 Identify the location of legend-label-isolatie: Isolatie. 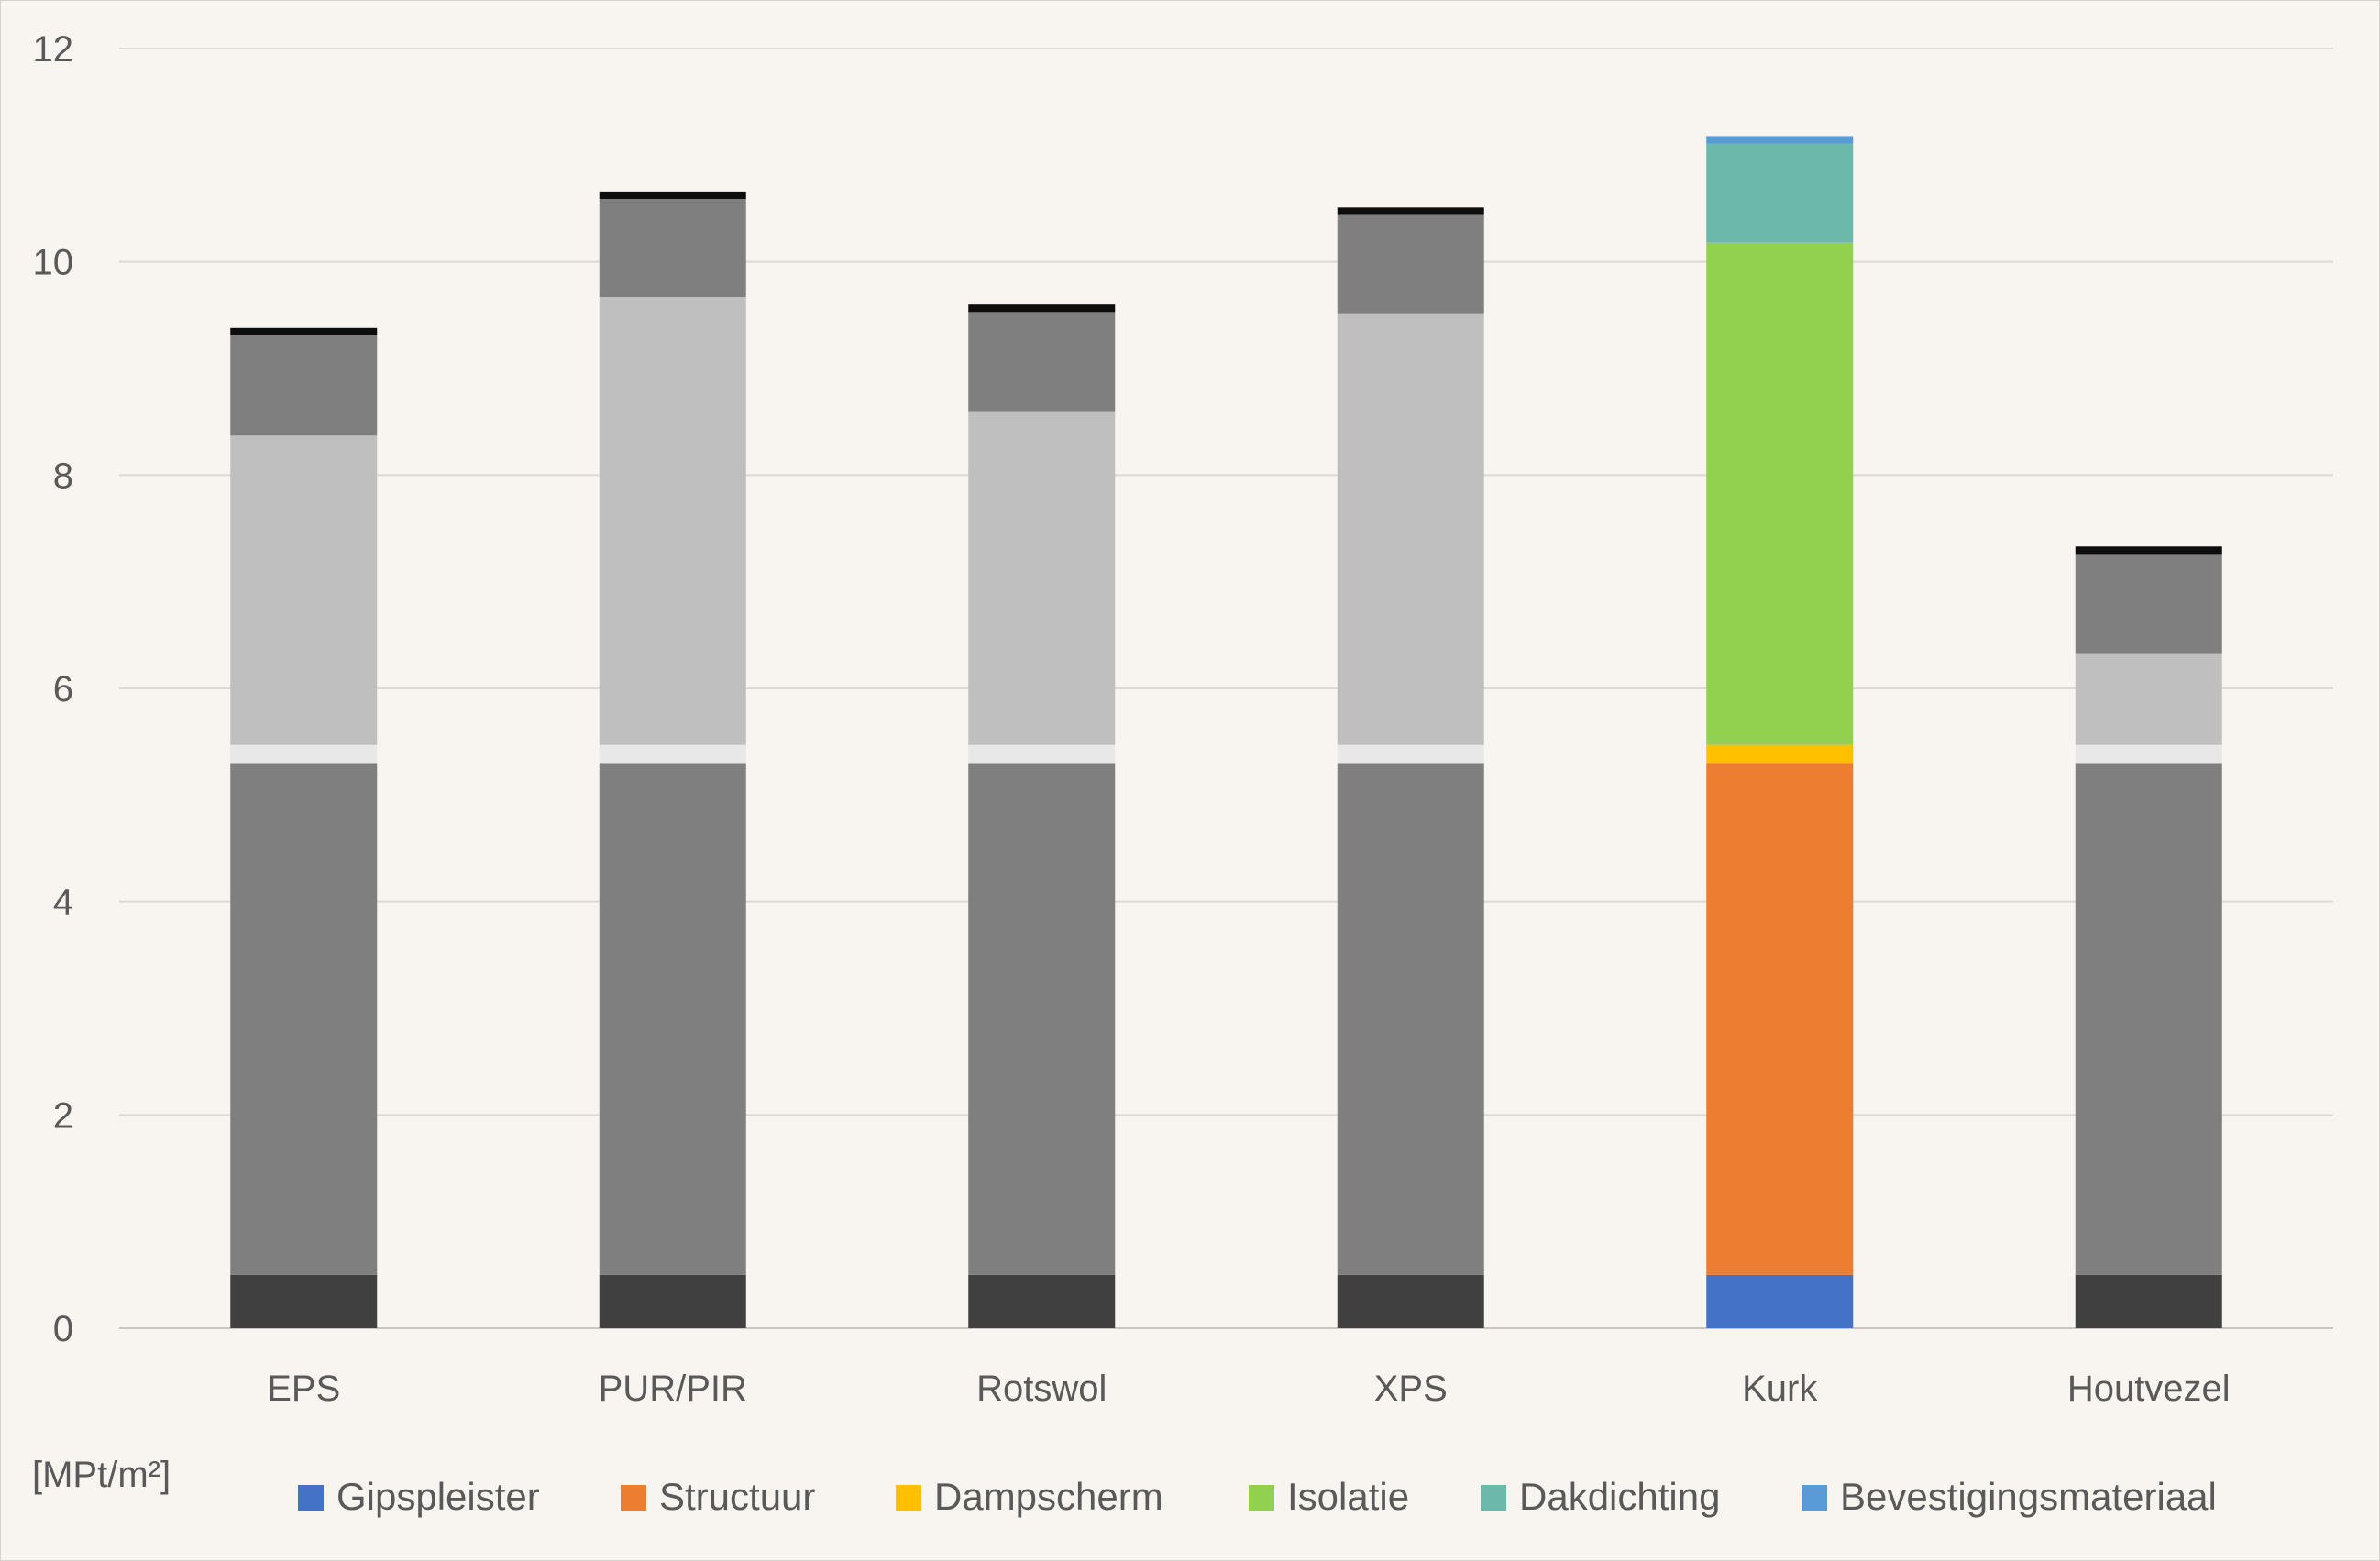
(1348, 1497).